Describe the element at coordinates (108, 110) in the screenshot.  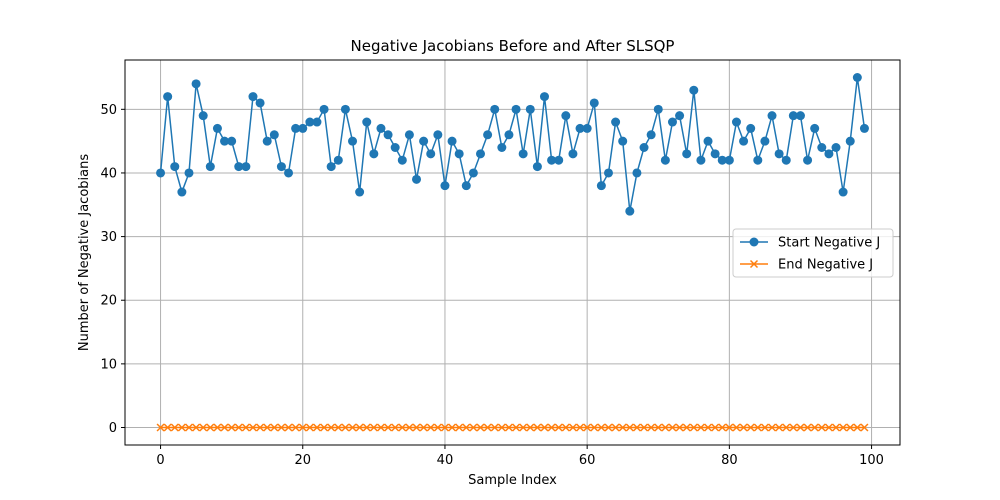
I see `y-tick-label: 50` at that location.